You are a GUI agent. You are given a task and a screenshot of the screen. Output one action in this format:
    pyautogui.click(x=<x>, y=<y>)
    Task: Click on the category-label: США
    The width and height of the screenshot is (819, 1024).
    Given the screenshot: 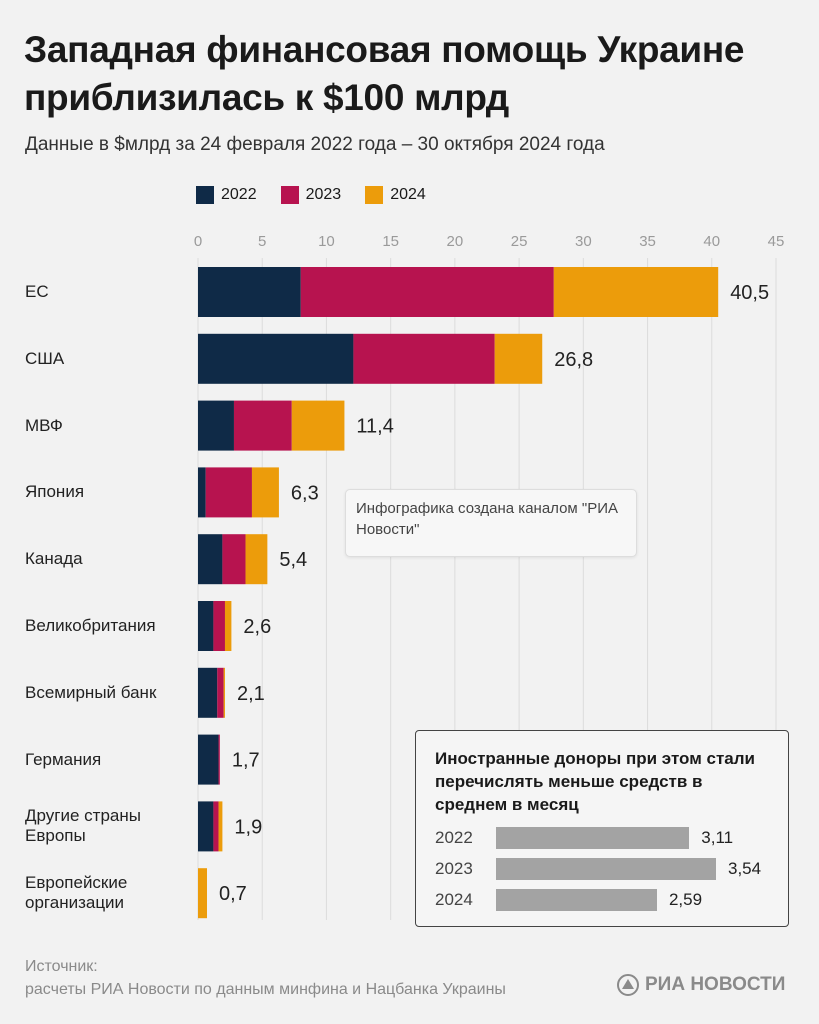 What is the action you would take?
    pyautogui.click(x=45, y=358)
    